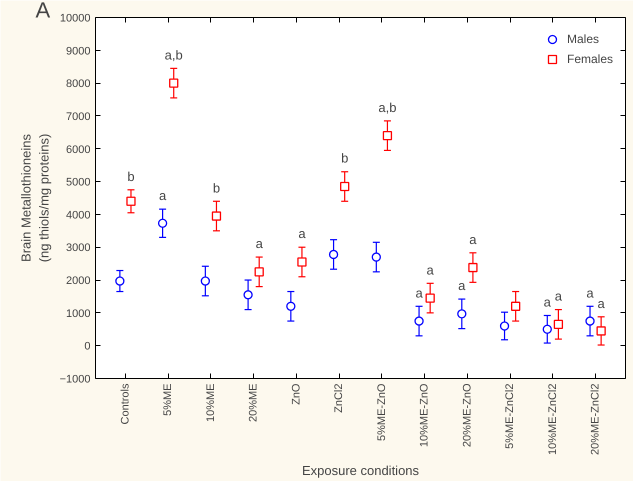 Image resolution: width=633 pixels, height=481 pixels. Describe the element at coordinates (78, 116) in the screenshot. I see `y-tick-label: 7000` at that location.